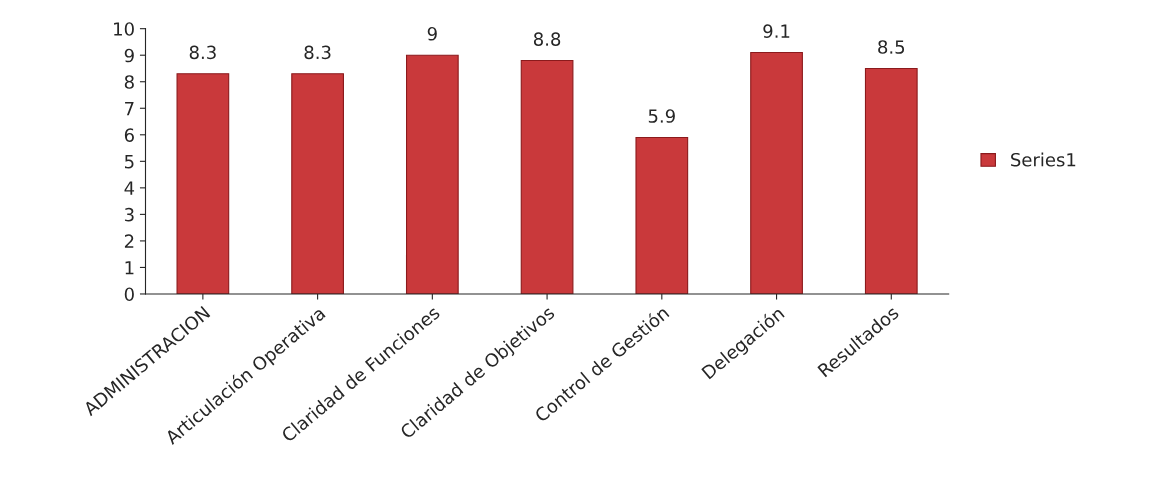 Image resolution: width=1164 pixels, height=478 pixels. I want to click on y-tick-label: 5, so click(129, 162).